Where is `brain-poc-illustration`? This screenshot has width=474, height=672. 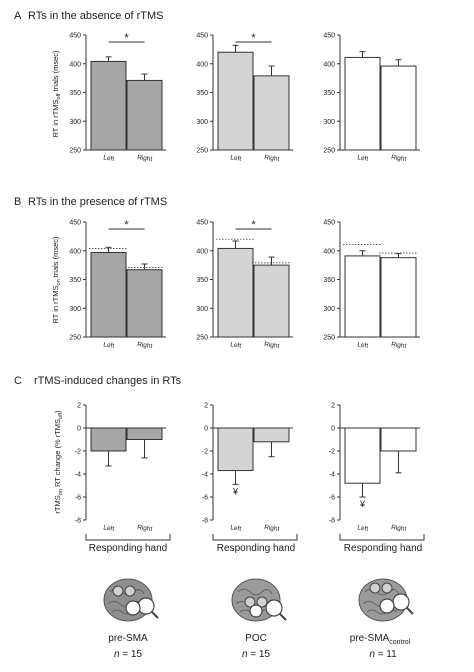 brain-poc-illustration is located at coordinates (259, 600).